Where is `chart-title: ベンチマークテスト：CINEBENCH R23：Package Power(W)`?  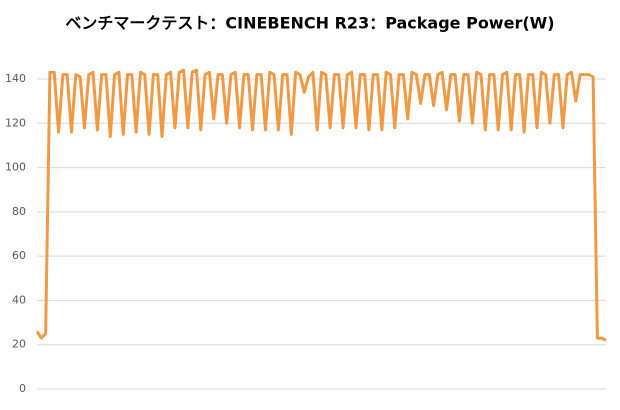 chart-title: ベンチマークテスト：CINEBENCH R23：Package Power(W) is located at coordinates (309, 23).